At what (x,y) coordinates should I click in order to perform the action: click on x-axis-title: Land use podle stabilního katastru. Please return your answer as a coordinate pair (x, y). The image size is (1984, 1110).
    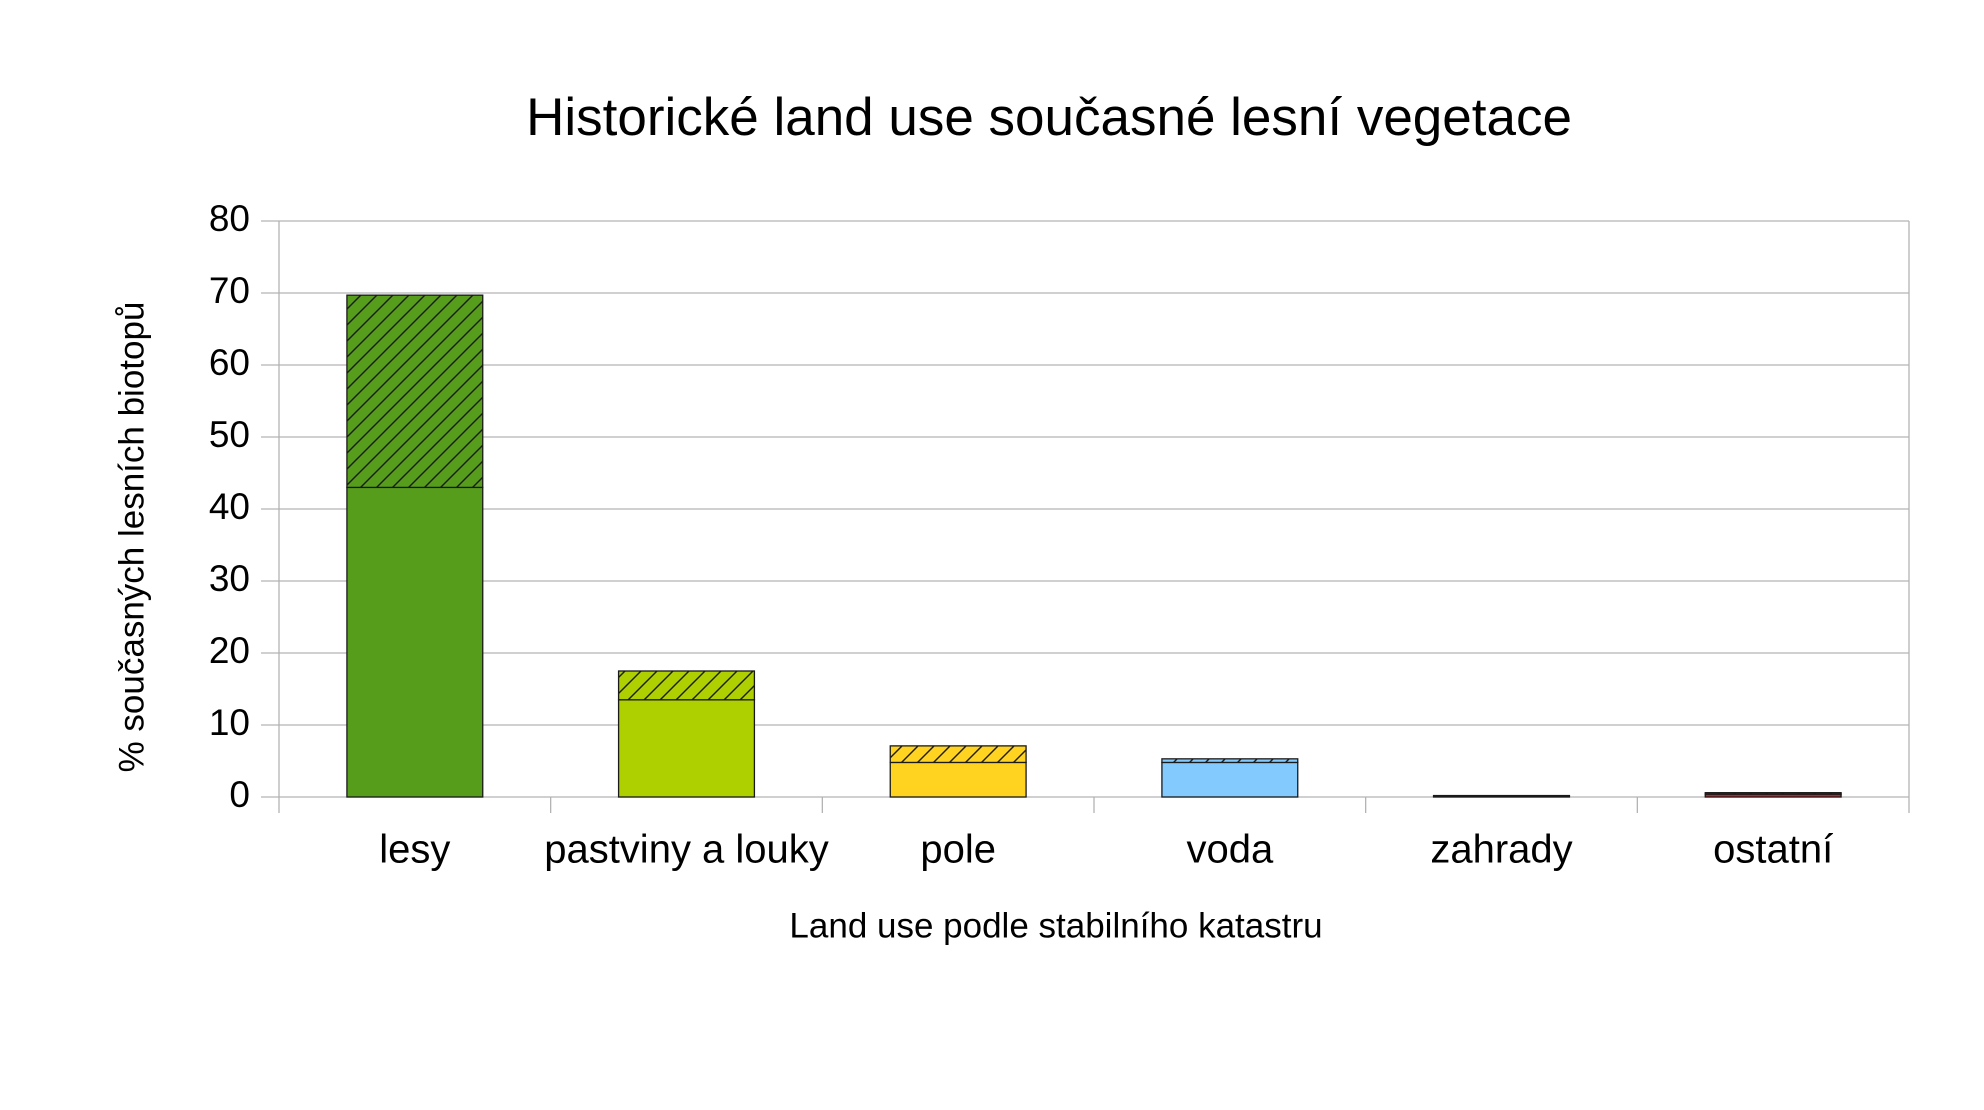
    Looking at the image, I should click on (1055, 925).